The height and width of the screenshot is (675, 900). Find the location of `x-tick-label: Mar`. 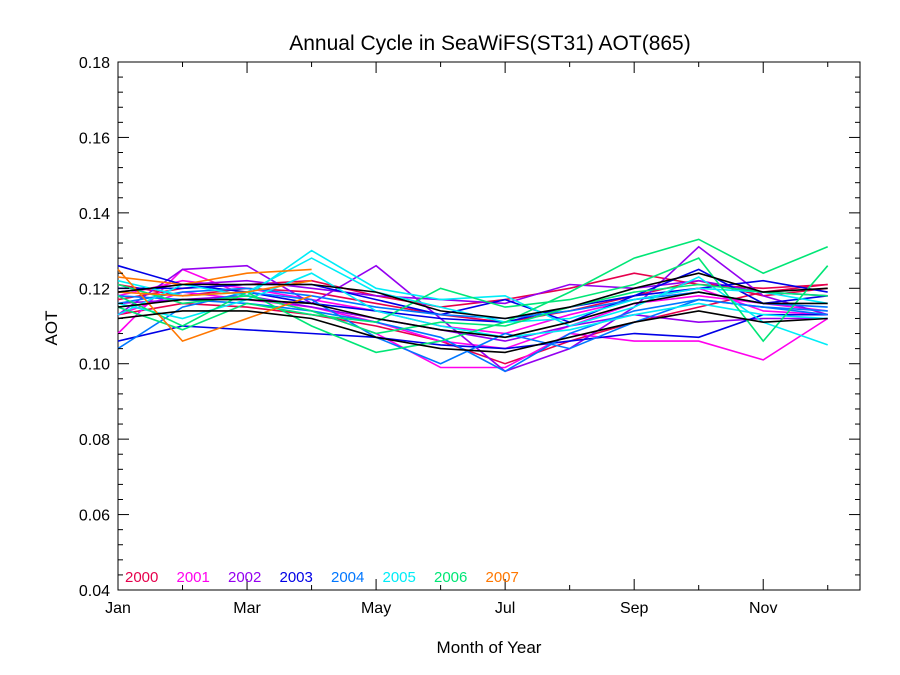

x-tick-label: Mar is located at coordinates (247, 608).